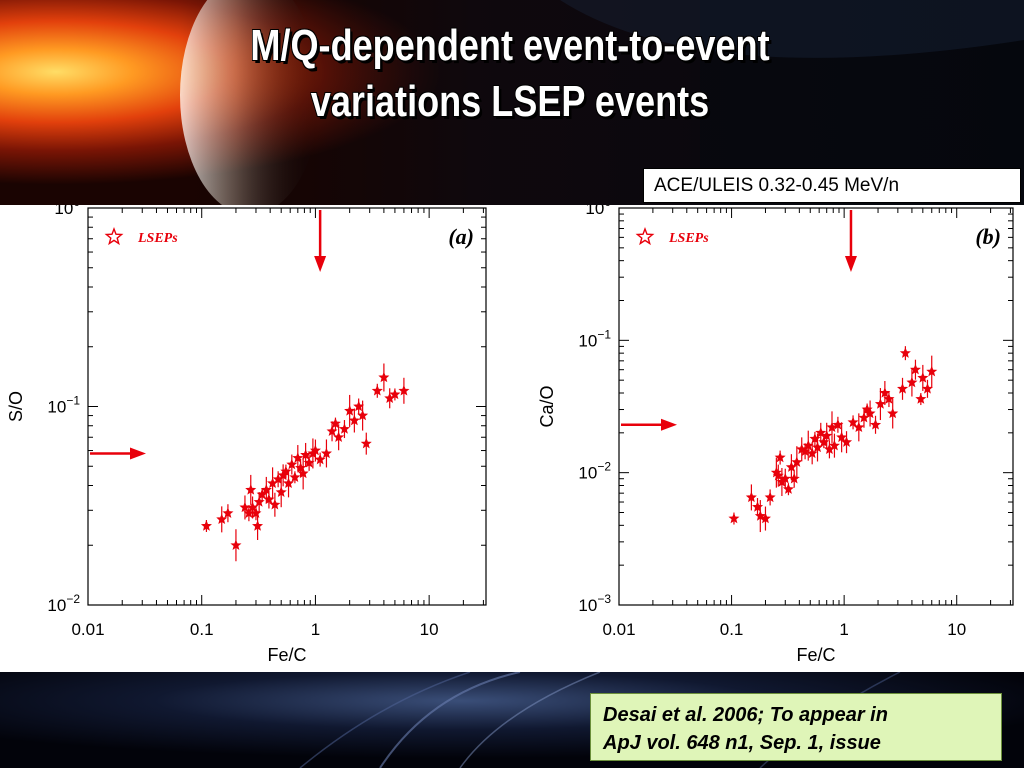 This screenshot has height=768, width=1024. I want to click on slide-title-line-1: M/Q-dependent event-to-event, so click(510, 45).